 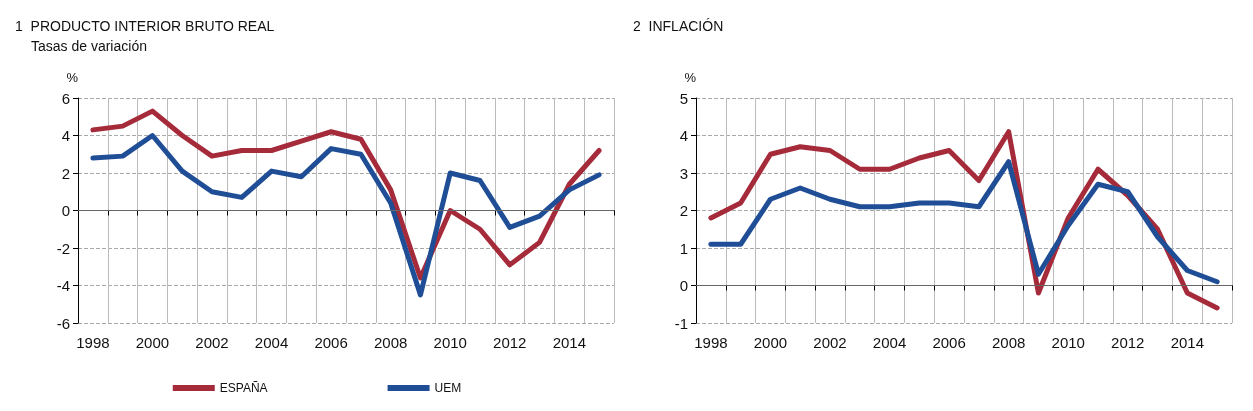 I want to click on y-tick-label: 5, so click(x=683, y=98).